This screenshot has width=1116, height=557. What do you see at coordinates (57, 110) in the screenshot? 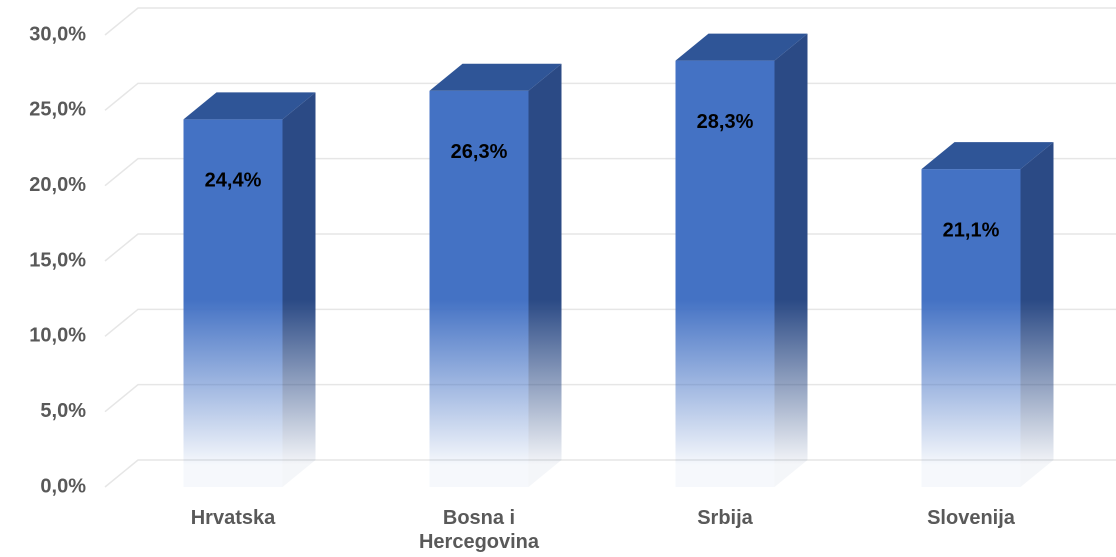
I see `y-tick-label: 25,0%` at bounding box center [57, 110].